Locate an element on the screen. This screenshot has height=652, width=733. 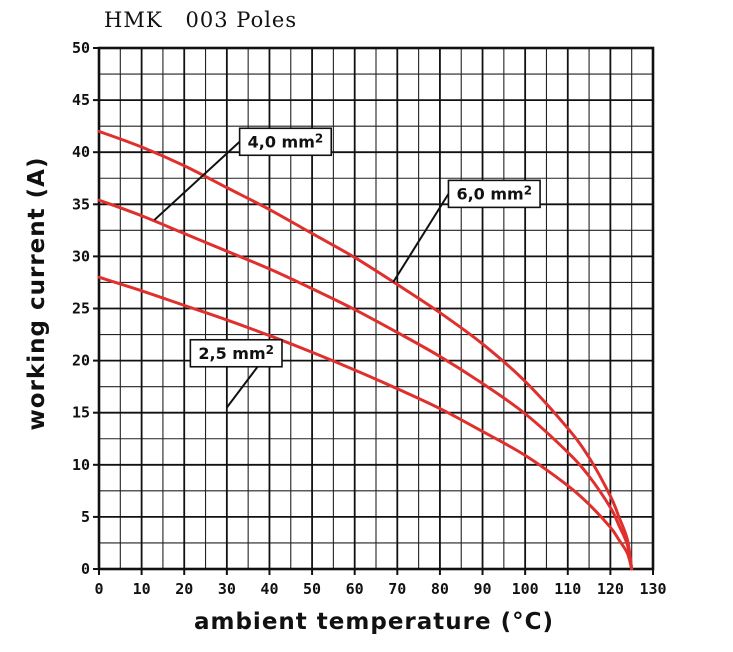
x-tick-label: 20 is located at coordinates (184, 589).